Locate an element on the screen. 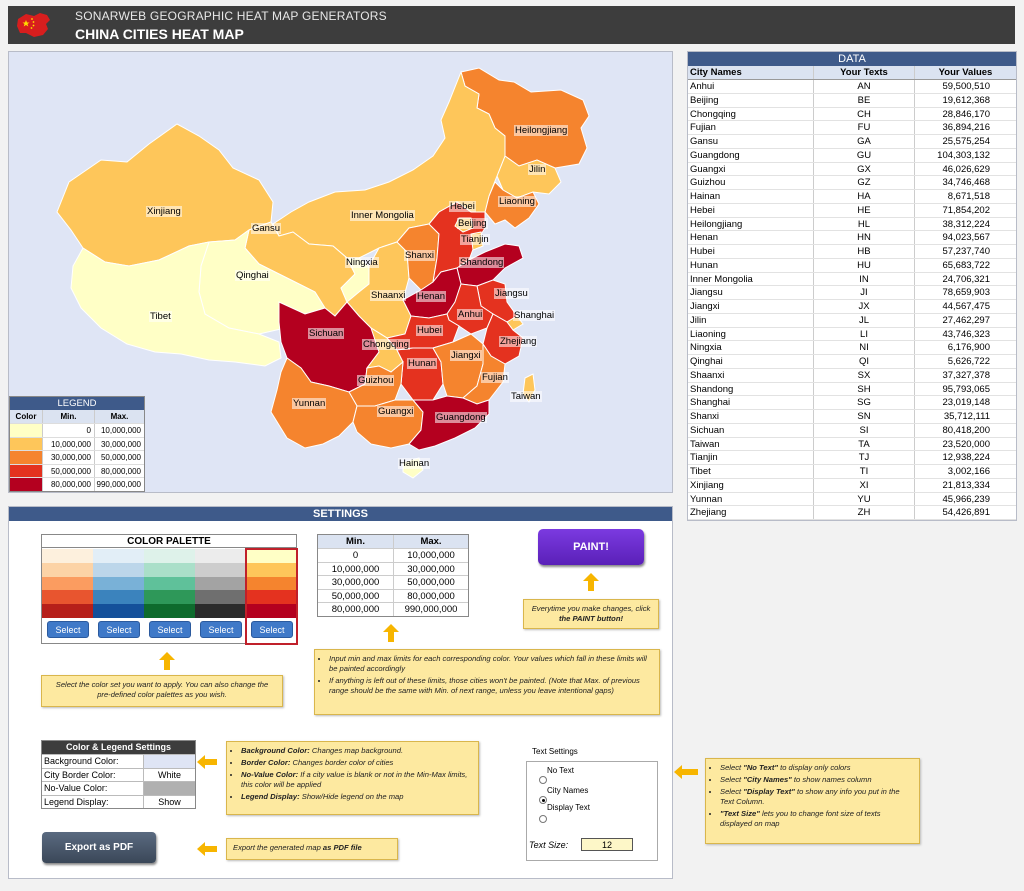 This screenshot has height=891, width=1024. city-name-cell: Guangxi is located at coordinates (708, 169).